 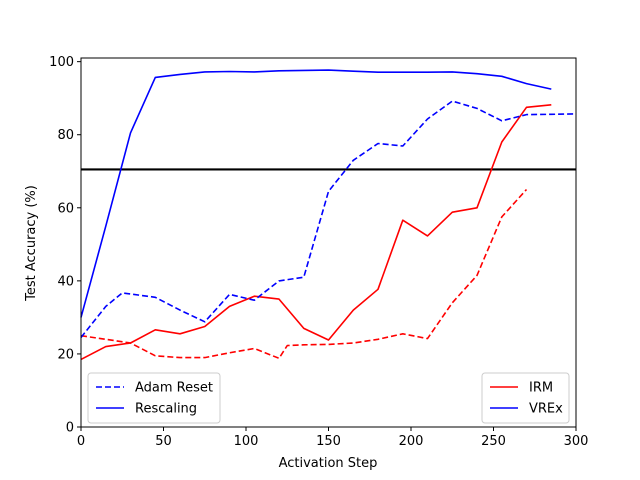 I want to click on y-axis-ticks: 0 20 40 60 80 100, so click(x=65, y=245).